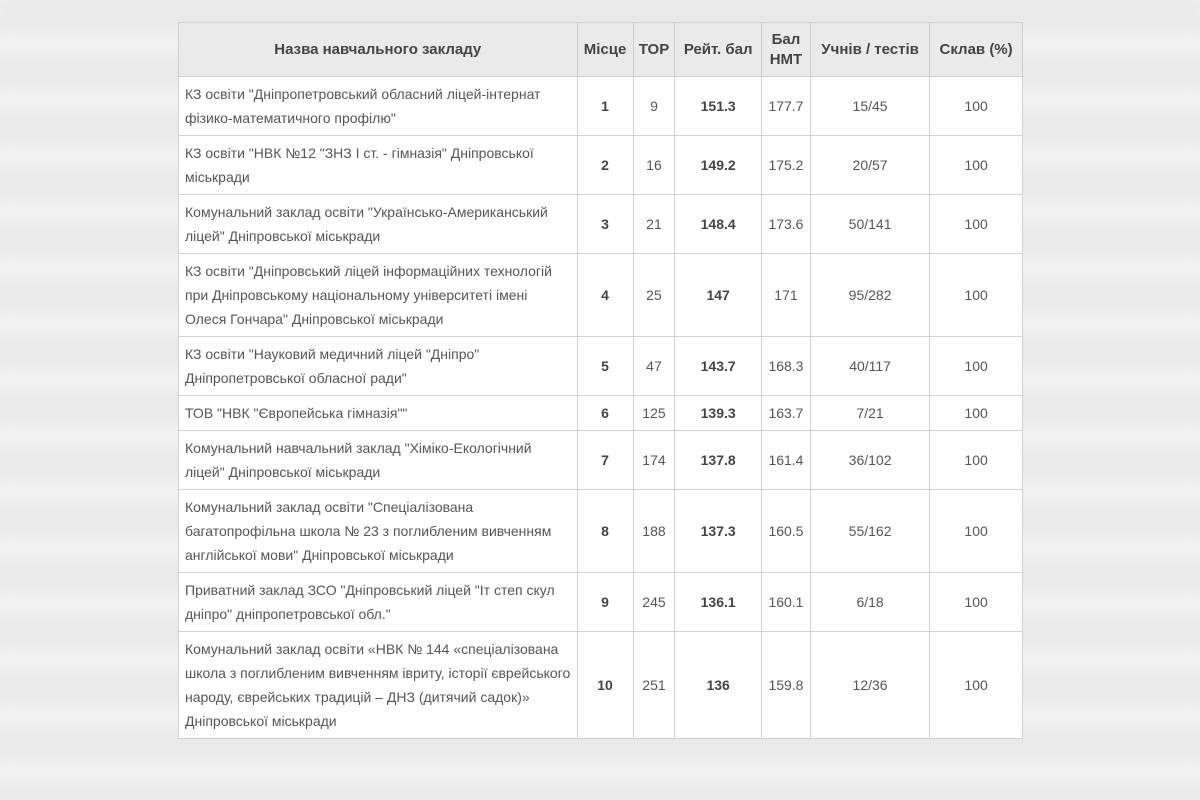  I want to click on cell-nmt: 163.7, so click(785, 413).